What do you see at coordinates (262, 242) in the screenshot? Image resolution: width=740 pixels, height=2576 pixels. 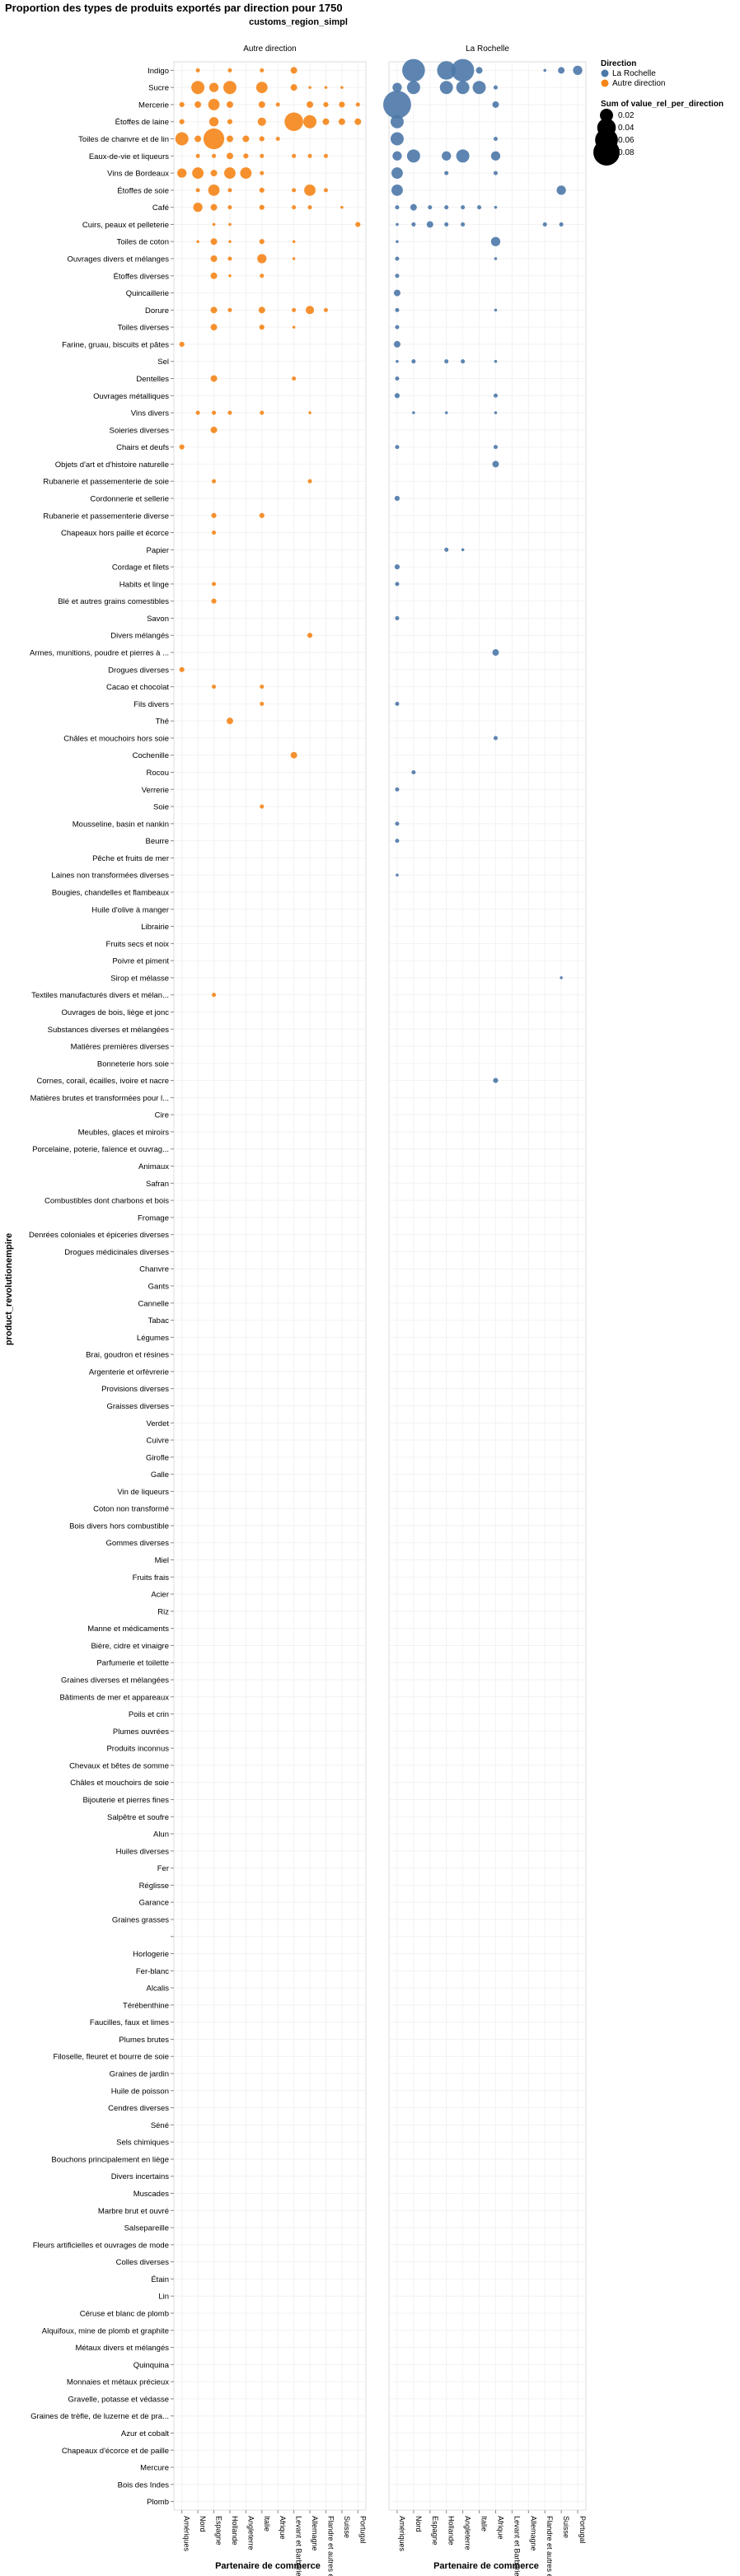 I see `point-autre-direction-italie-toiles-de-coton` at bounding box center [262, 242].